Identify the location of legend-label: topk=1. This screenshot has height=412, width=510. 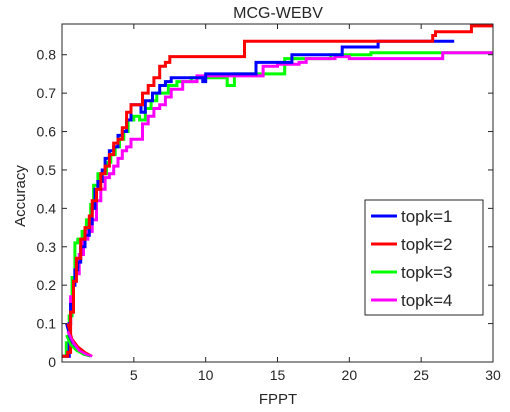
(427, 216).